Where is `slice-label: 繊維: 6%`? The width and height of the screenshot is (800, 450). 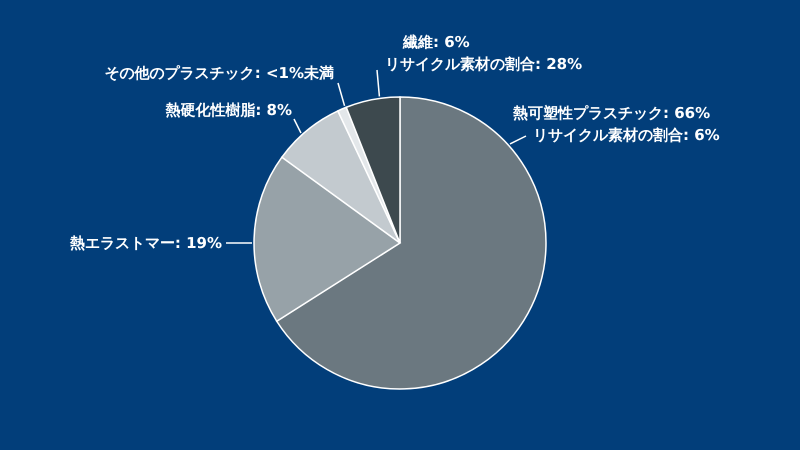
slice-label: 繊維: 6% is located at coordinates (436, 42).